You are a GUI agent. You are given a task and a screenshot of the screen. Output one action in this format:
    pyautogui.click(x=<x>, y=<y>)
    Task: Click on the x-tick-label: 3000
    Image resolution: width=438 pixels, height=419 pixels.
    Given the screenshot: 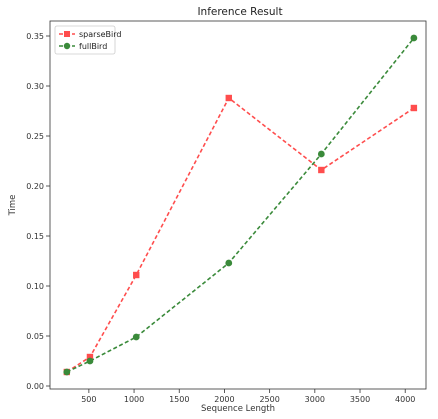 What is the action you would take?
    pyautogui.click(x=315, y=399)
    